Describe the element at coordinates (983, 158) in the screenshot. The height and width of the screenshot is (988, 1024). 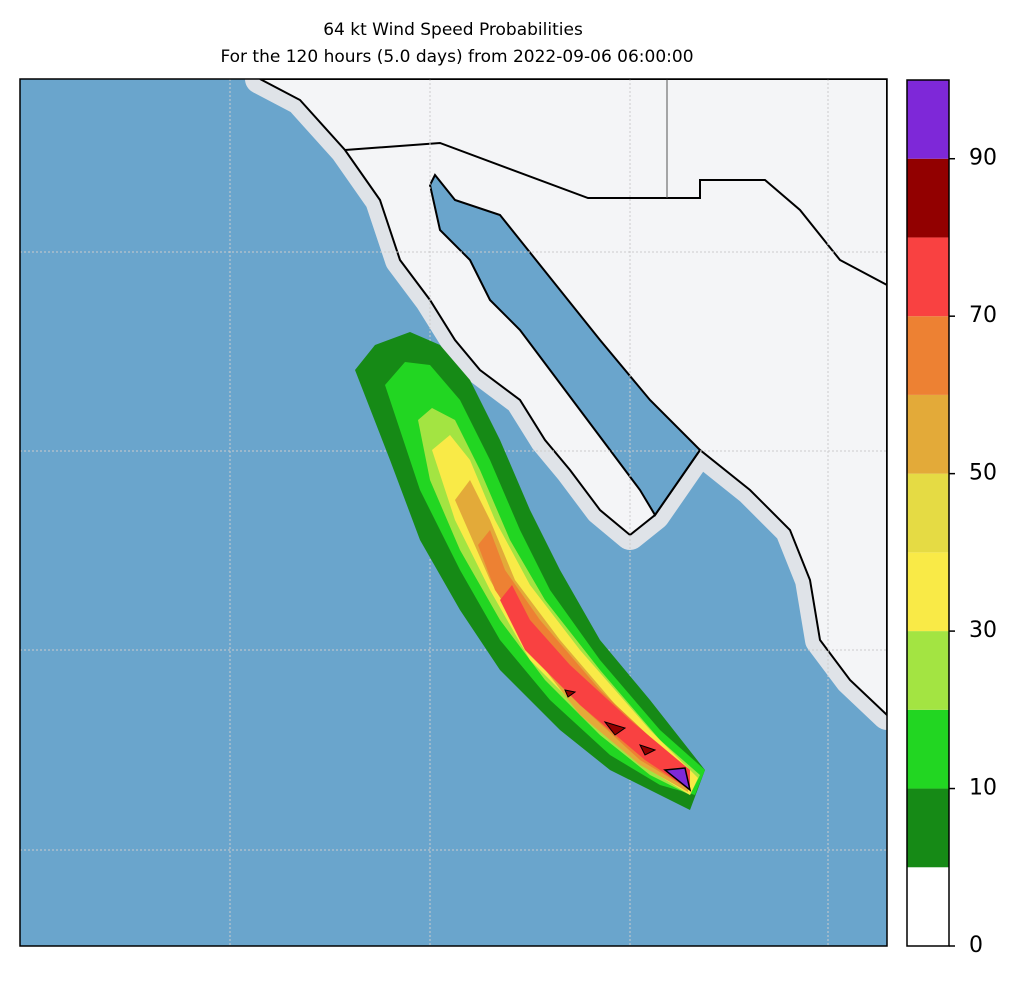
I see `colorbar-tick-label: 90` at that location.